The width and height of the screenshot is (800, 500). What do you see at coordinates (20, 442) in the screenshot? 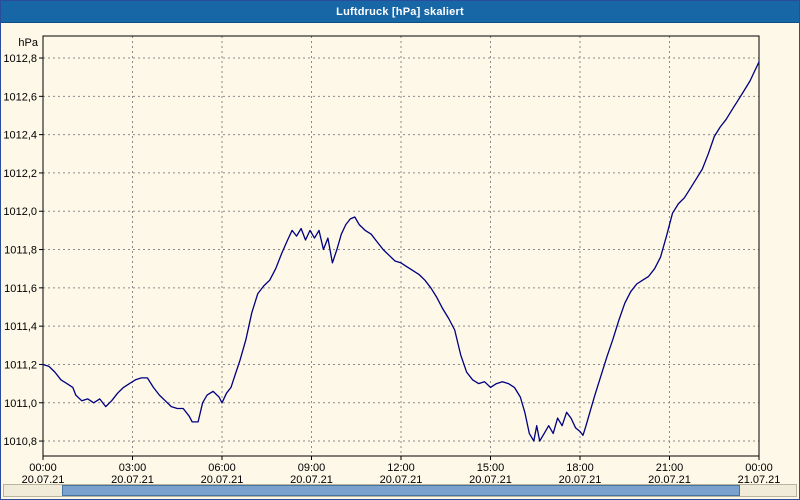
I see `y-tick-label: 1010,8` at bounding box center [20, 442].